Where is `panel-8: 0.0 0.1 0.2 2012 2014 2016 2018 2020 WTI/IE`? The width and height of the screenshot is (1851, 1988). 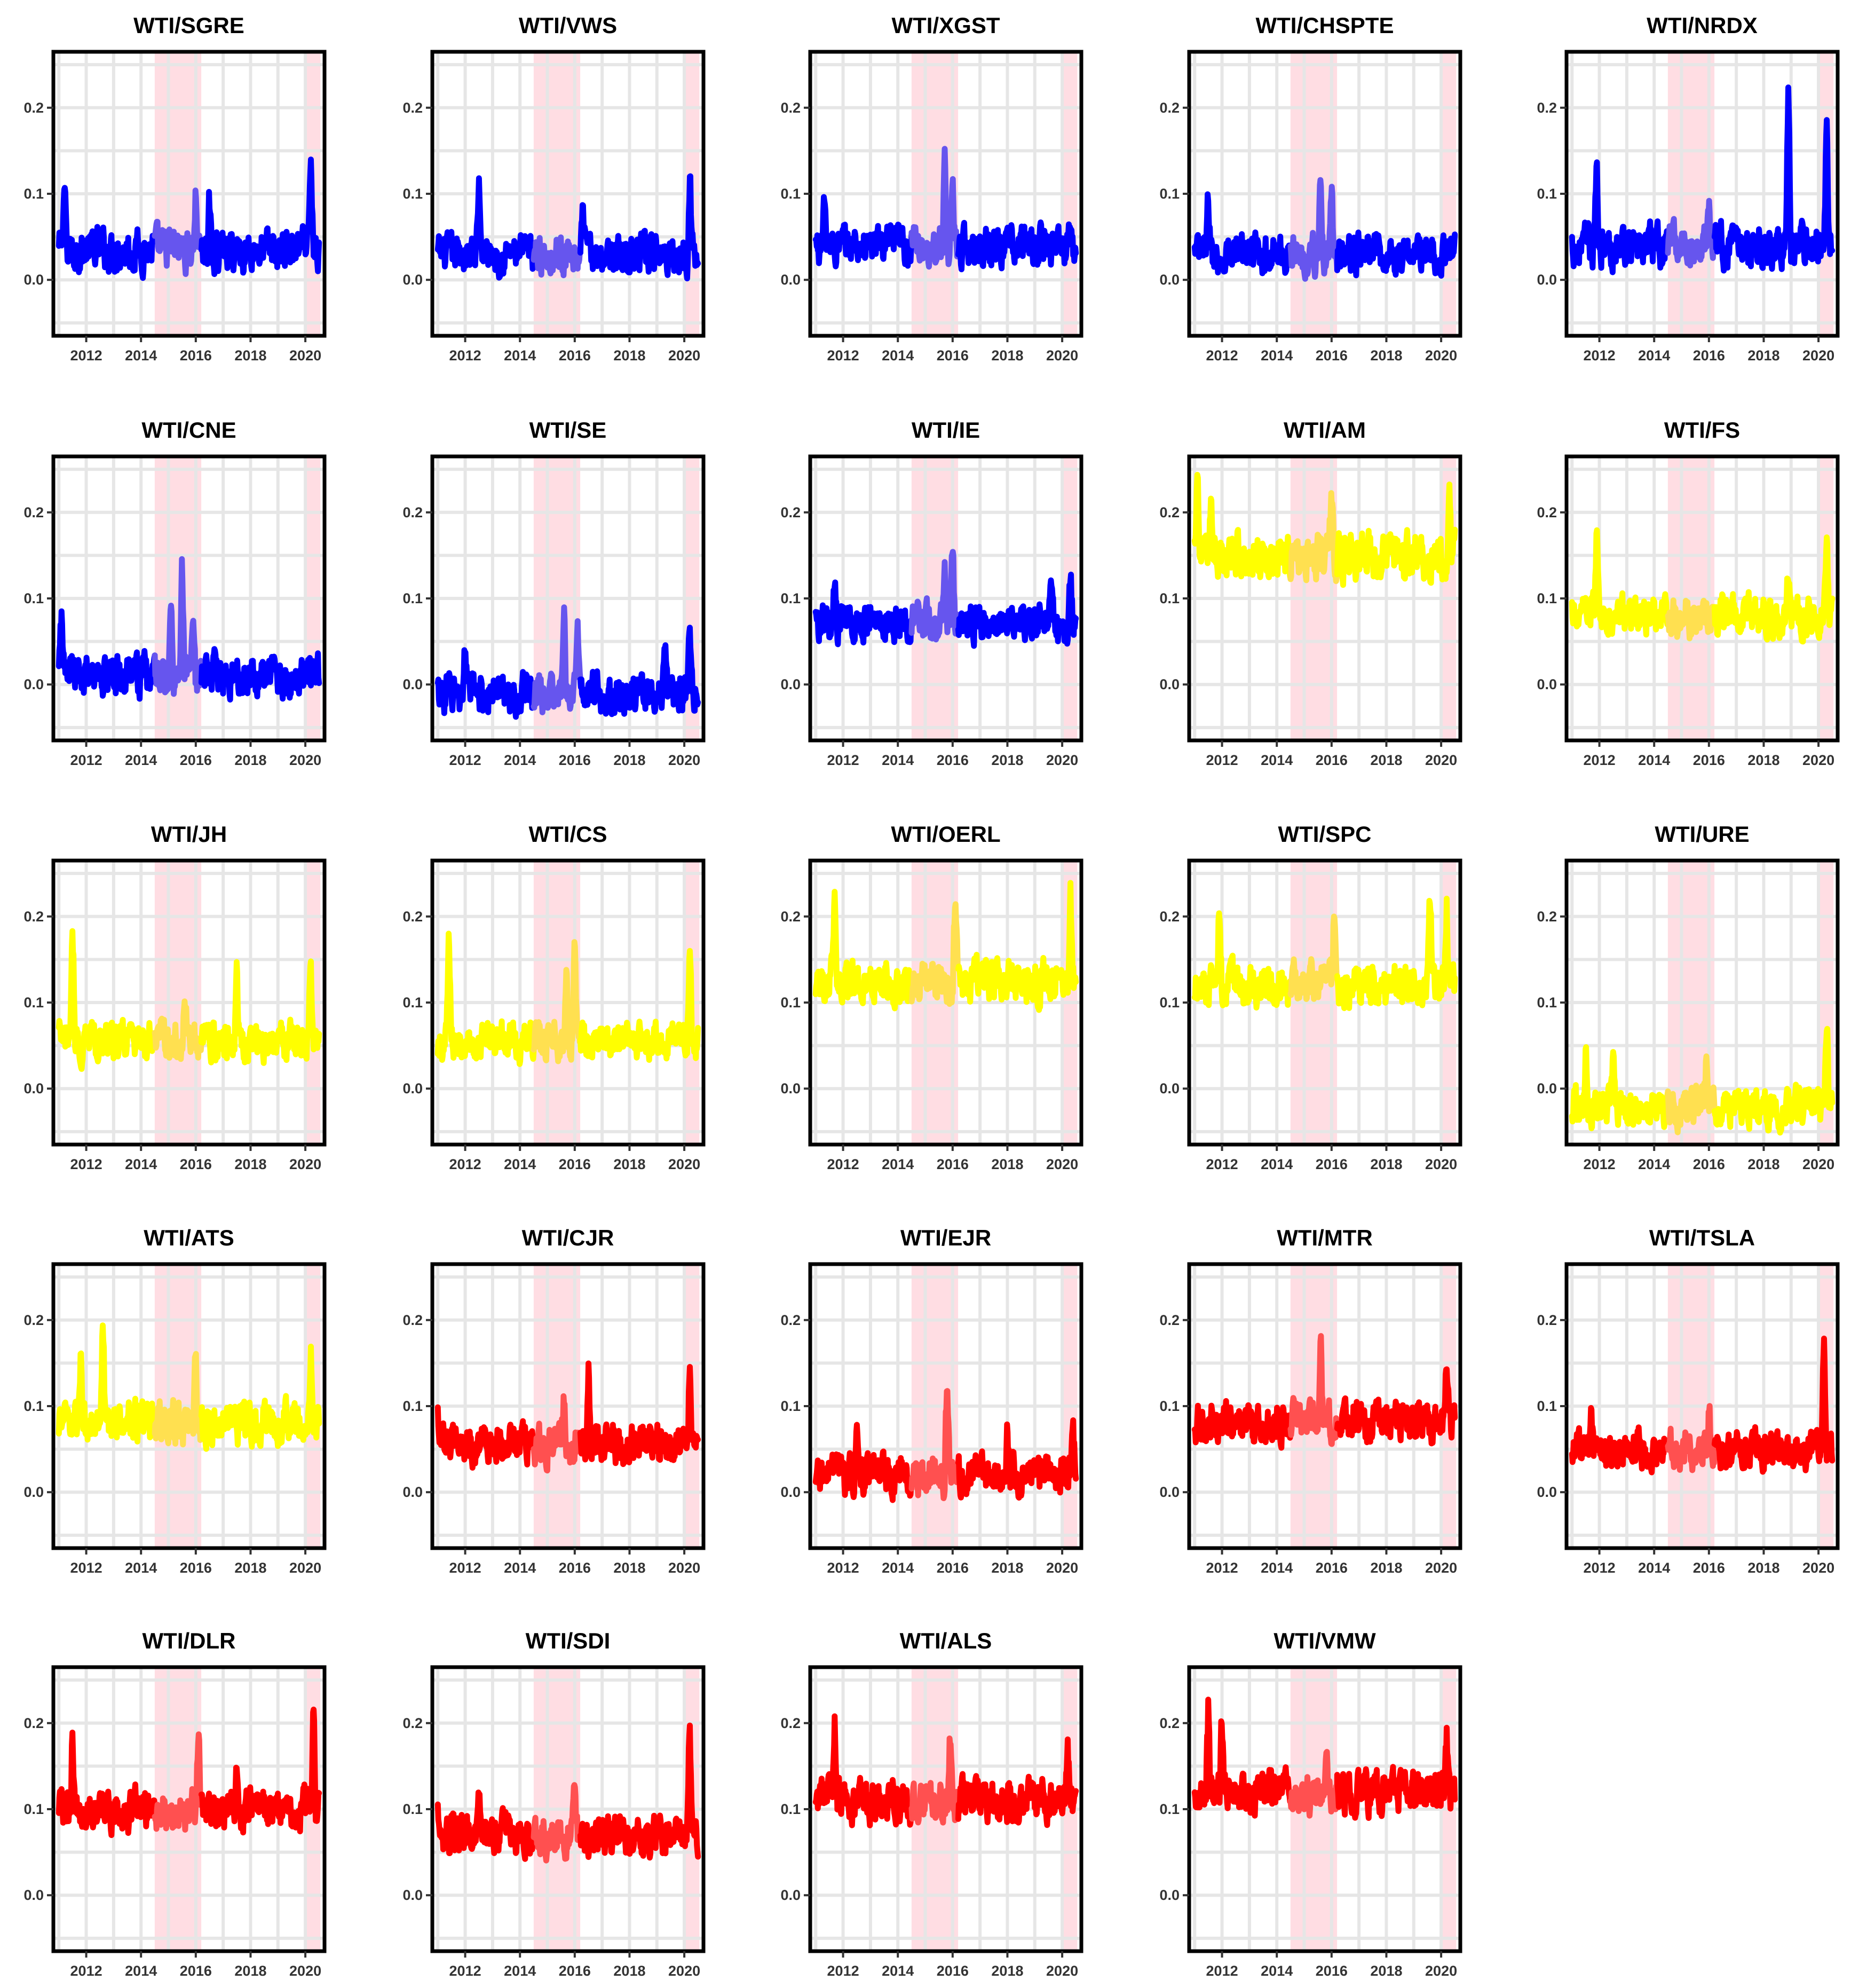
panel-8: 0.0 0.1 0.2 2012 2014 2016 2018 2020 WTI/IE is located at coordinates (931, 592).